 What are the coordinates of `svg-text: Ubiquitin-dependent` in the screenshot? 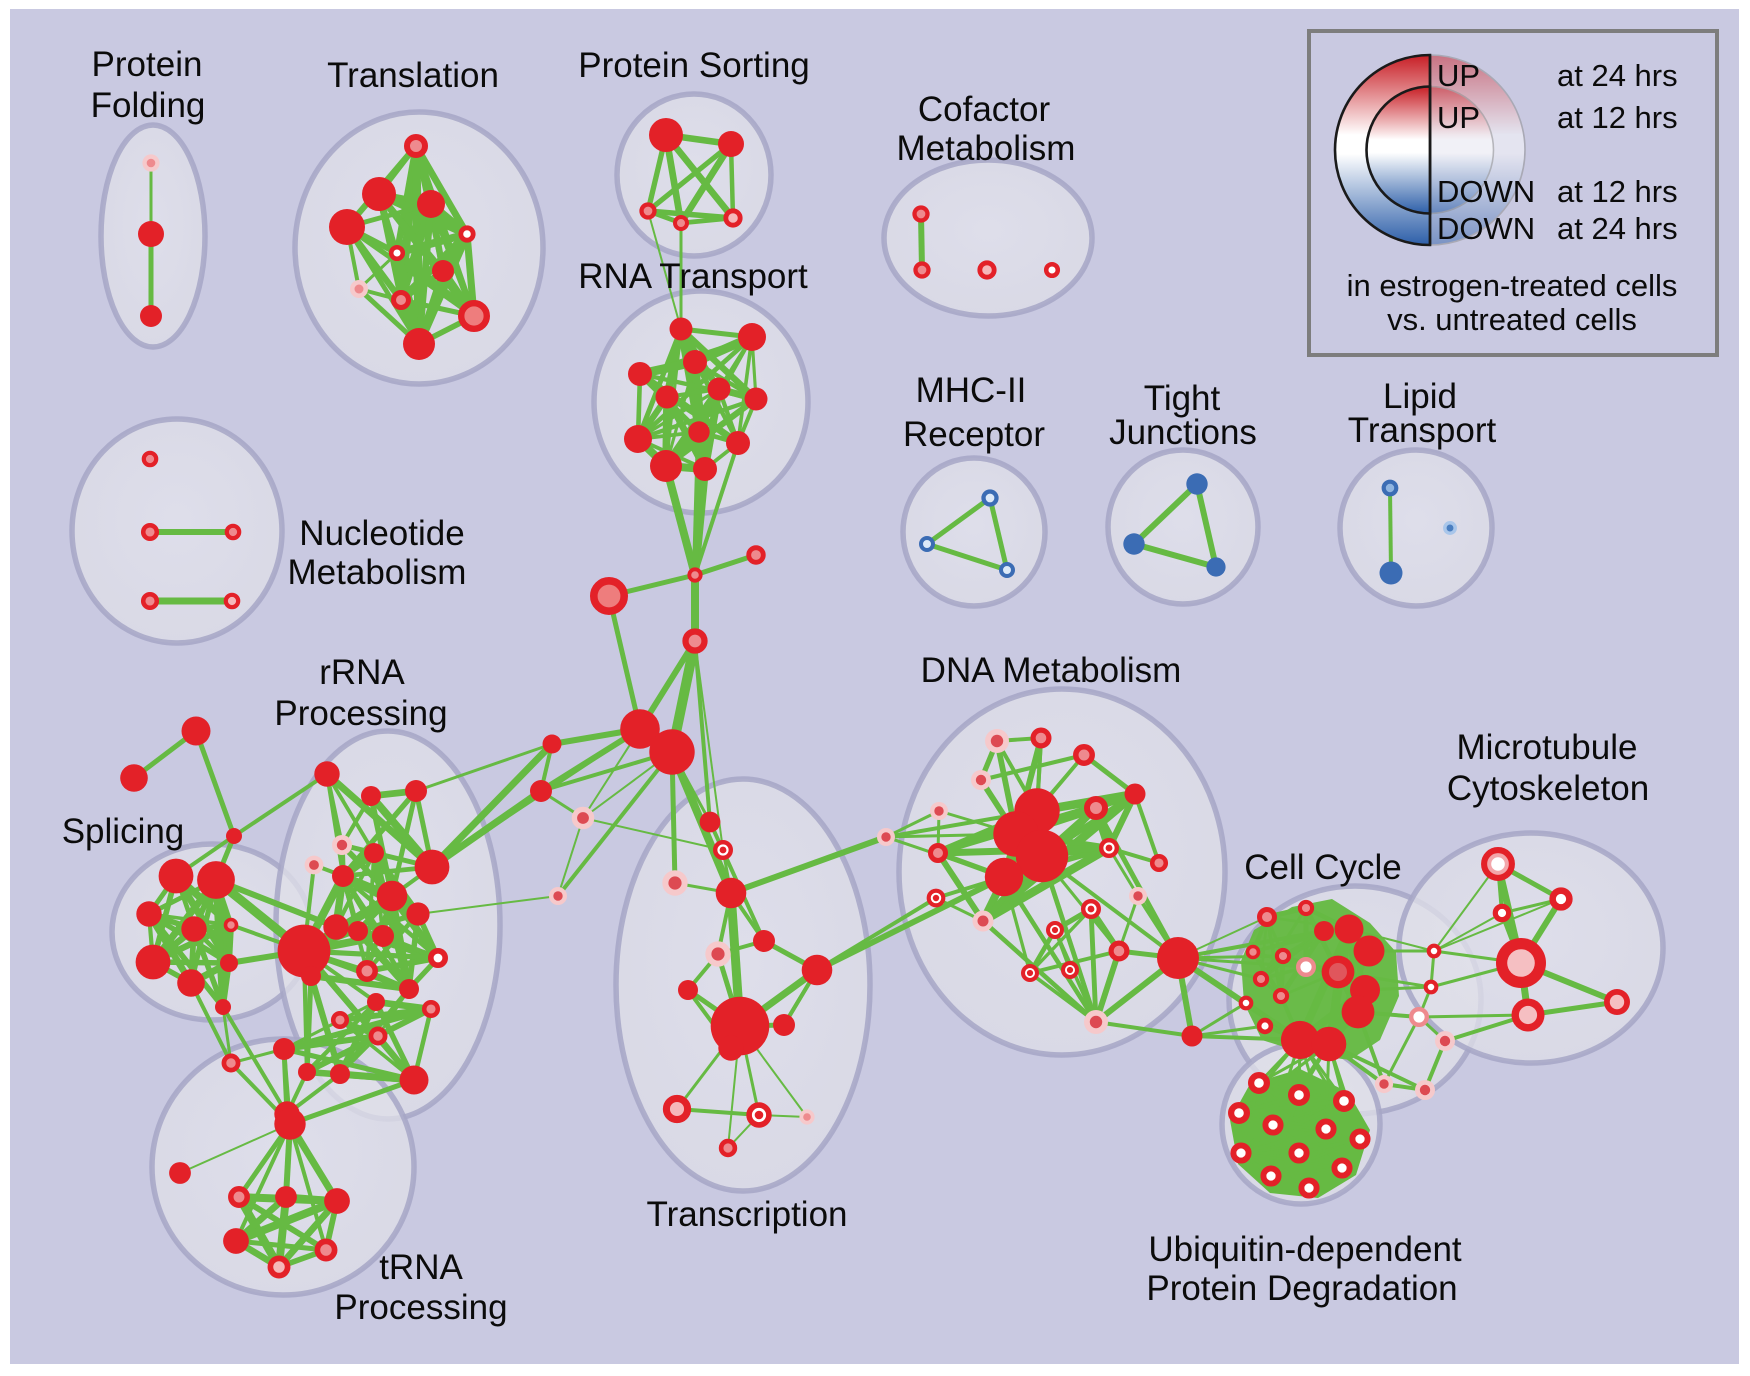 It's located at (1305, 1249).